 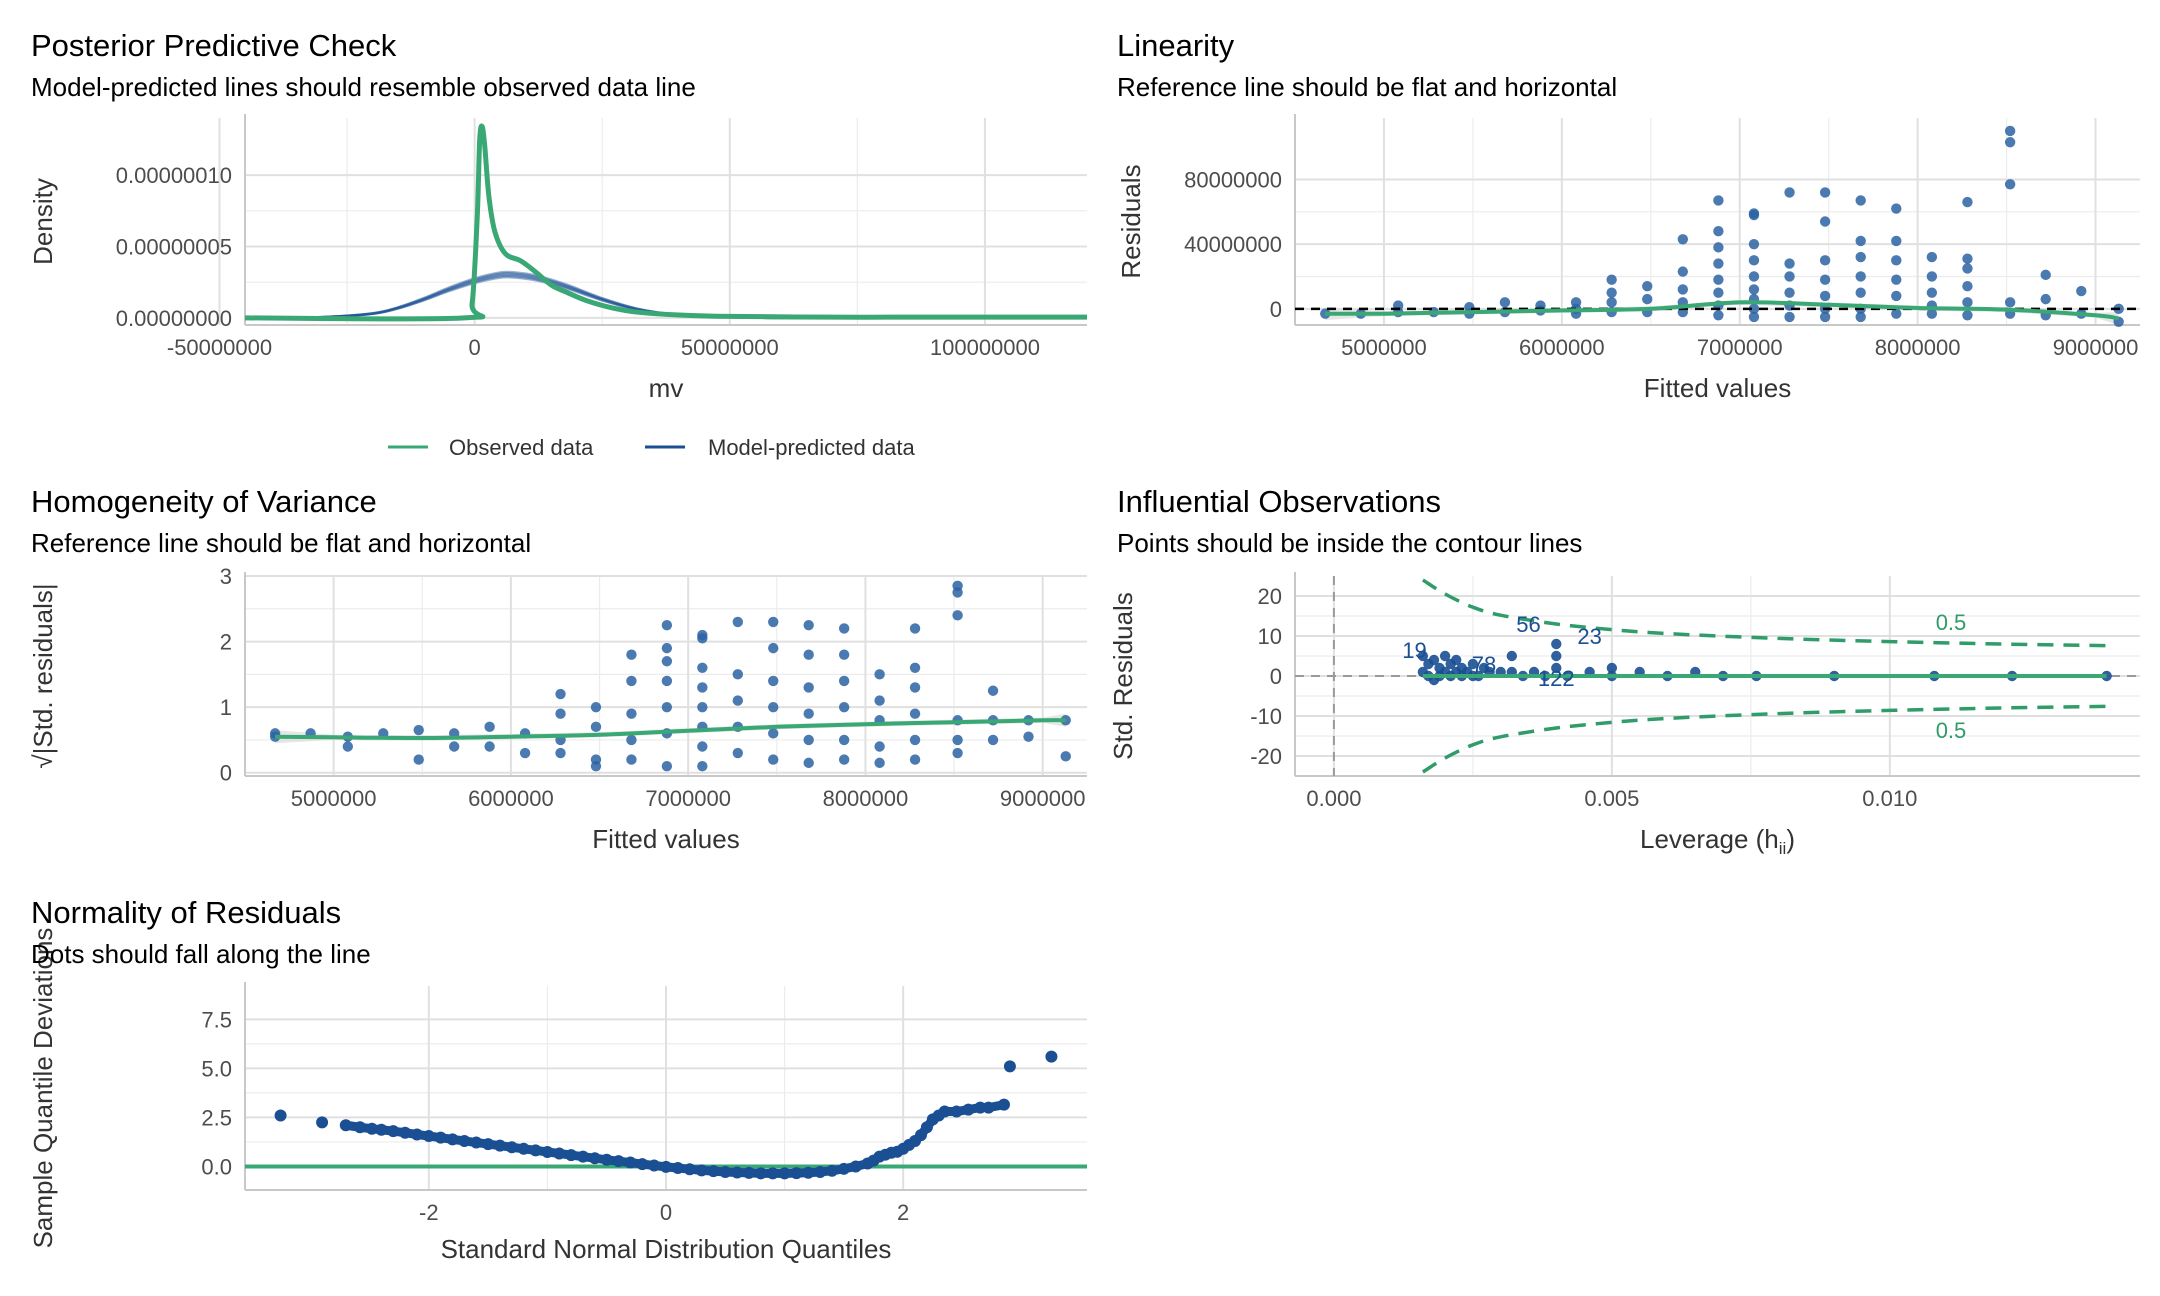 What do you see at coordinates (1764, 613) in the screenshot?
I see `contour-upper` at bounding box center [1764, 613].